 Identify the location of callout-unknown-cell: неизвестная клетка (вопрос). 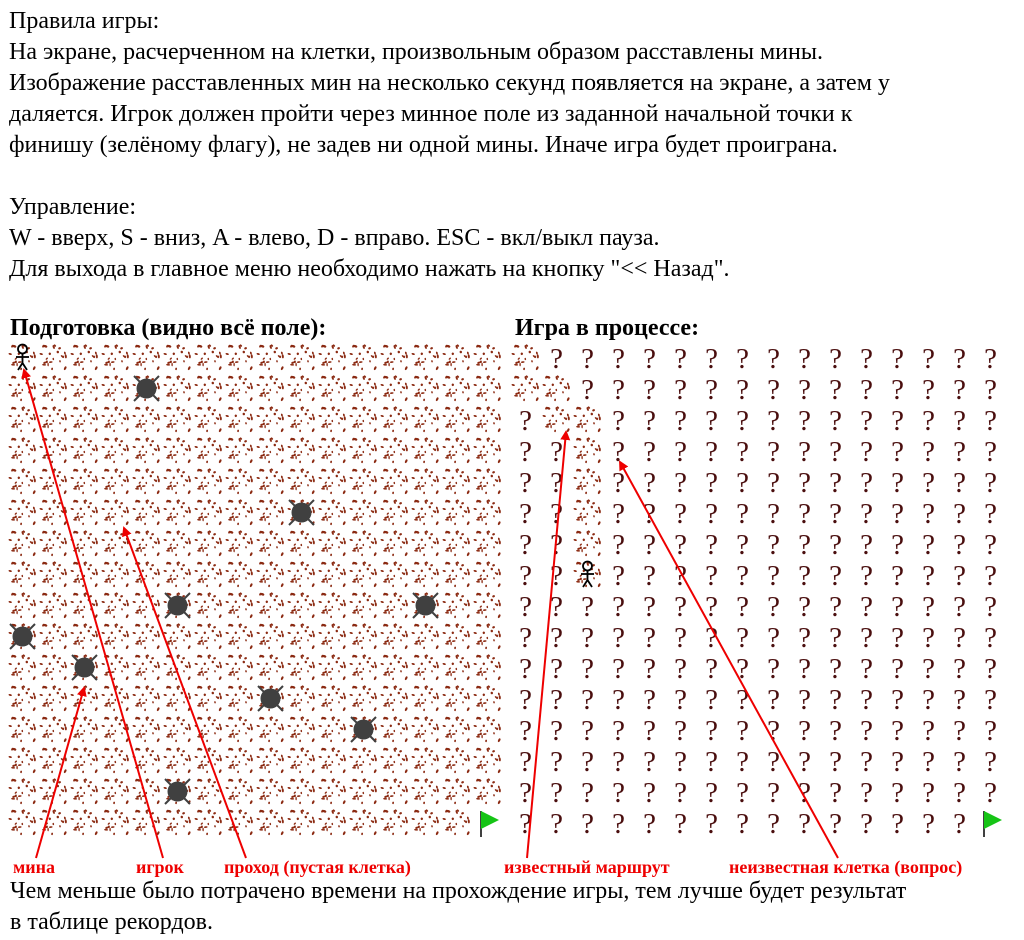
(846, 867).